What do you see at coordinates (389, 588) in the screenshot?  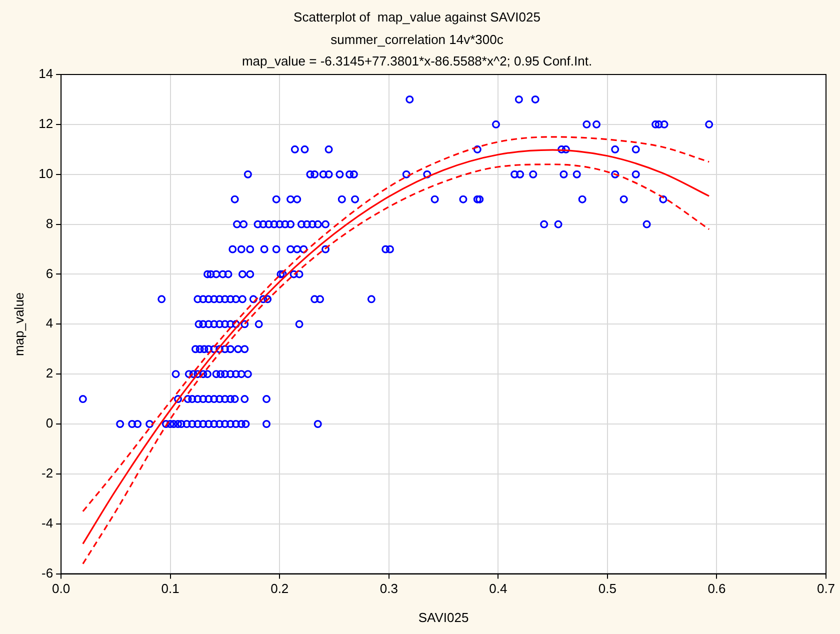 I see `x-tick-label: 0.3` at bounding box center [389, 588].